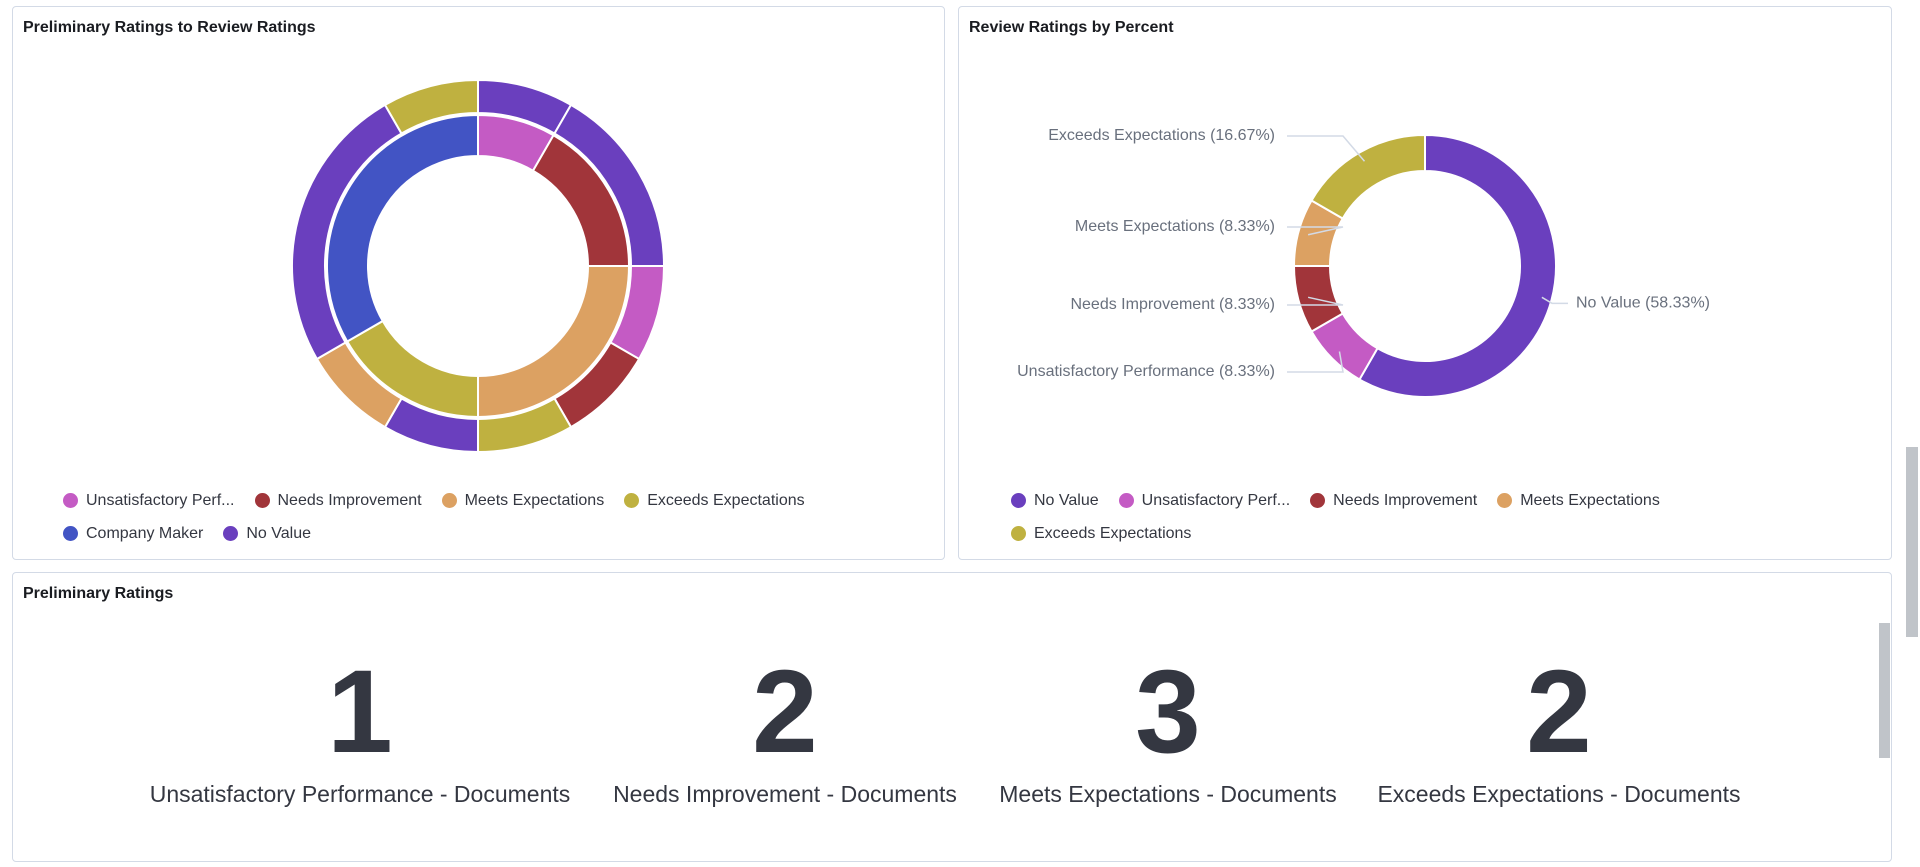 The width and height of the screenshot is (1920, 867). I want to click on metric: 3 Meets Expectations - Documents, so click(1168, 730).